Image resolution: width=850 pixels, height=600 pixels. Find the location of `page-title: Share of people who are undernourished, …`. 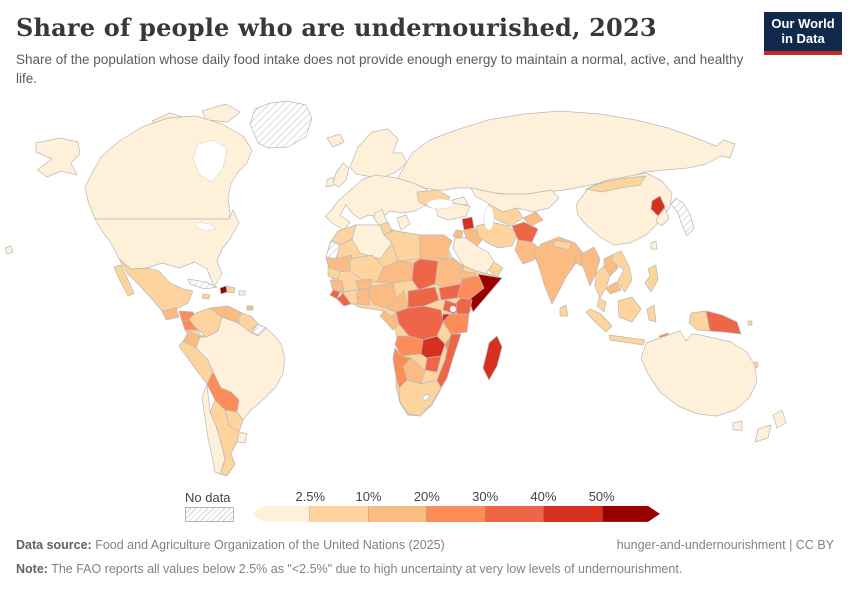

page-title: Share of people who are undernourished, … is located at coordinates (336, 27).